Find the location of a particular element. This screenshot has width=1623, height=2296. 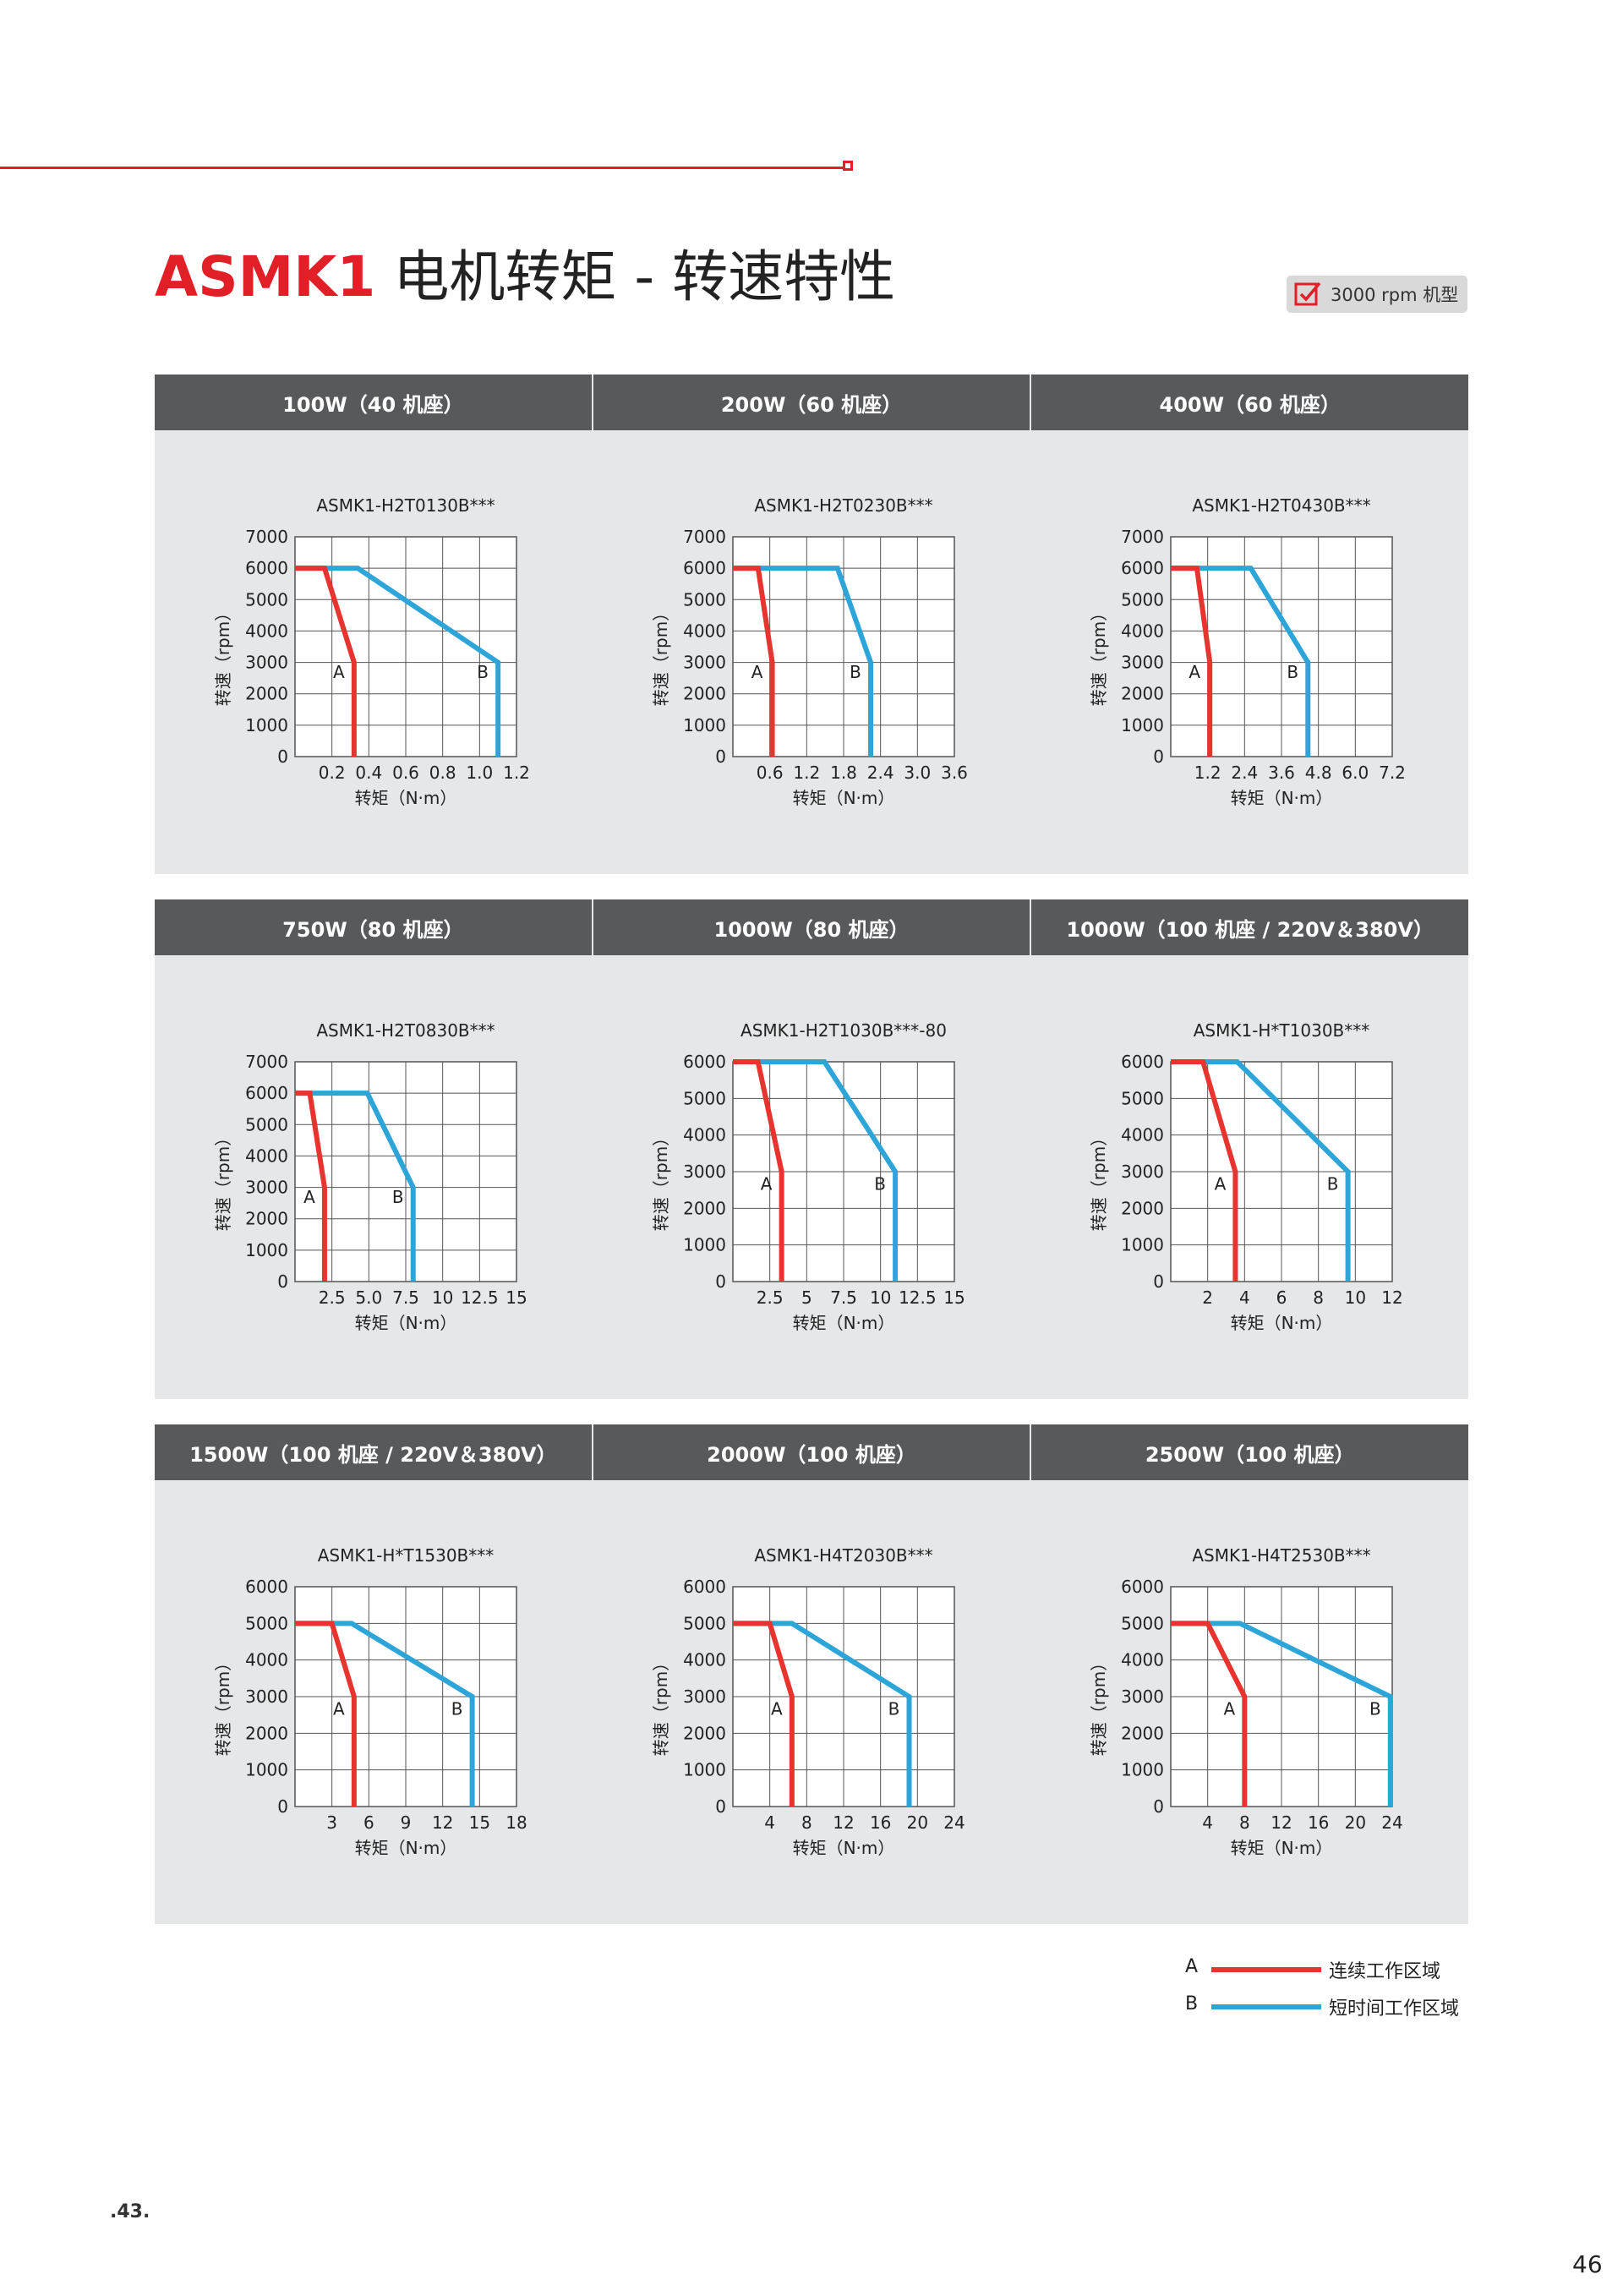

chart-title: ASMK1-H2T1030B***-80 is located at coordinates (843, 1030).